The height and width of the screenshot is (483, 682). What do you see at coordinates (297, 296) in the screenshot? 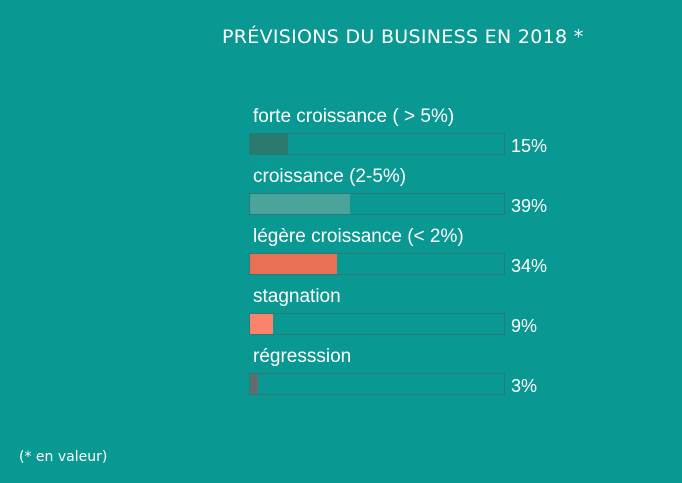
I see `bar-label: stagnation` at bounding box center [297, 296].